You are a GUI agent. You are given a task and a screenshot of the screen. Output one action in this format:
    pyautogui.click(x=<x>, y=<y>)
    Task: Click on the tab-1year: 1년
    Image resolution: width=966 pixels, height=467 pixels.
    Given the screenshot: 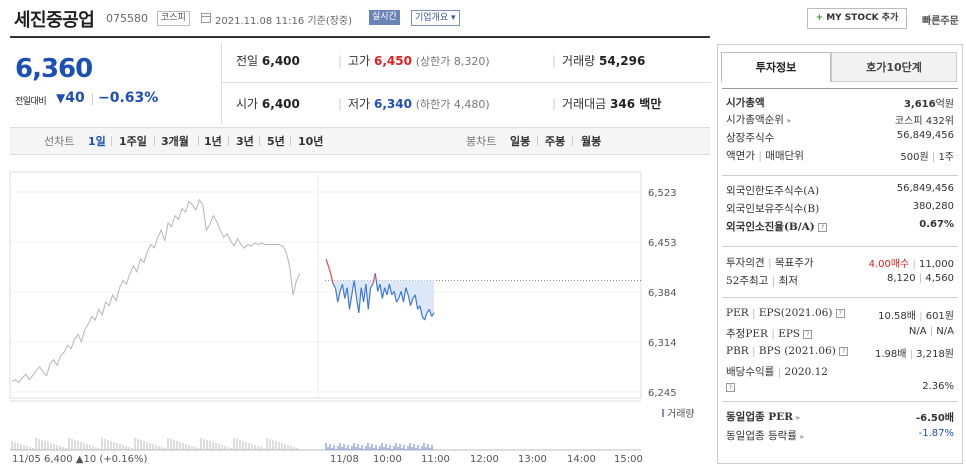 What is the action you would take?
    pyautogui.click(x=213, y=141)
    